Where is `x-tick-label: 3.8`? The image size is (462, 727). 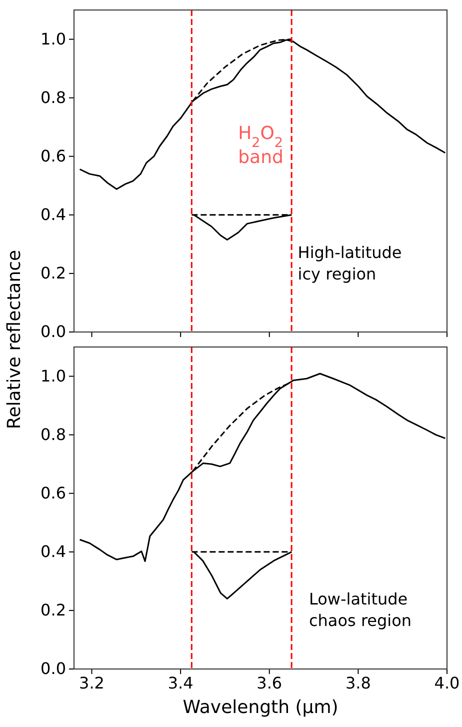 x-tick-label: 3.8 is located at coordinates (358, 682).